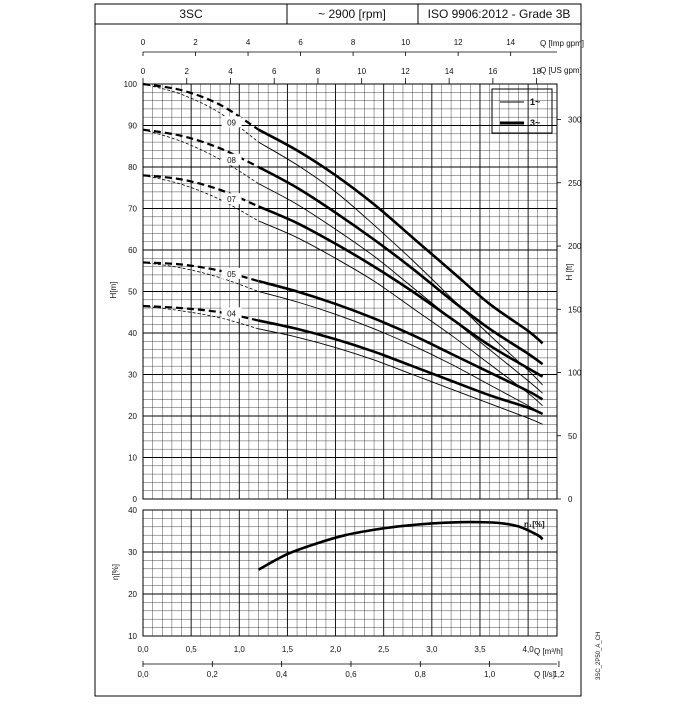 The height and width of the screenshot is (705, 700). Describe the element at coordinates (132, 375) in the screenshot. I see `h-m-tick-label: 30` at that location.